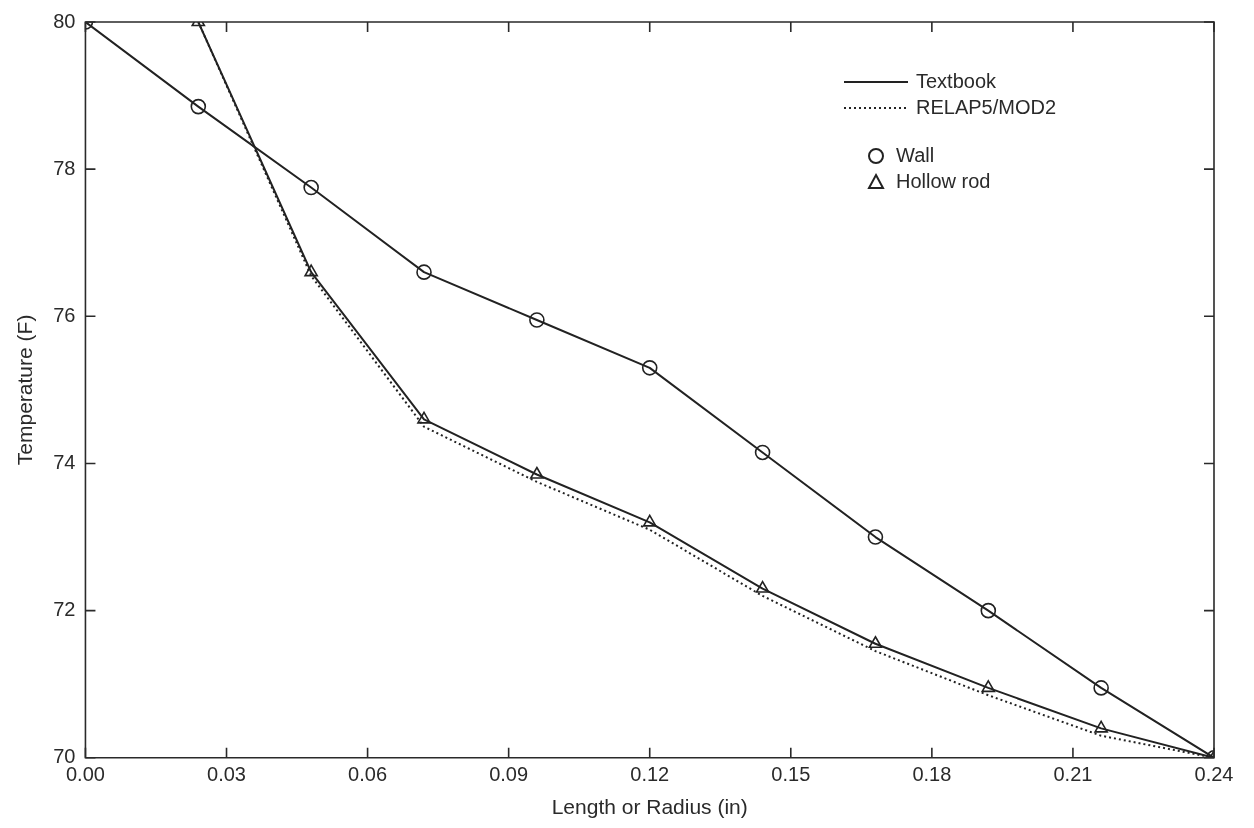 Image resolution: width=1254 pixels, height=828 pixels. What do you see at coordinates (943, 180) in the screenshot?
I see `legend-label: Hollow rod` at bounding box center [943, 180].